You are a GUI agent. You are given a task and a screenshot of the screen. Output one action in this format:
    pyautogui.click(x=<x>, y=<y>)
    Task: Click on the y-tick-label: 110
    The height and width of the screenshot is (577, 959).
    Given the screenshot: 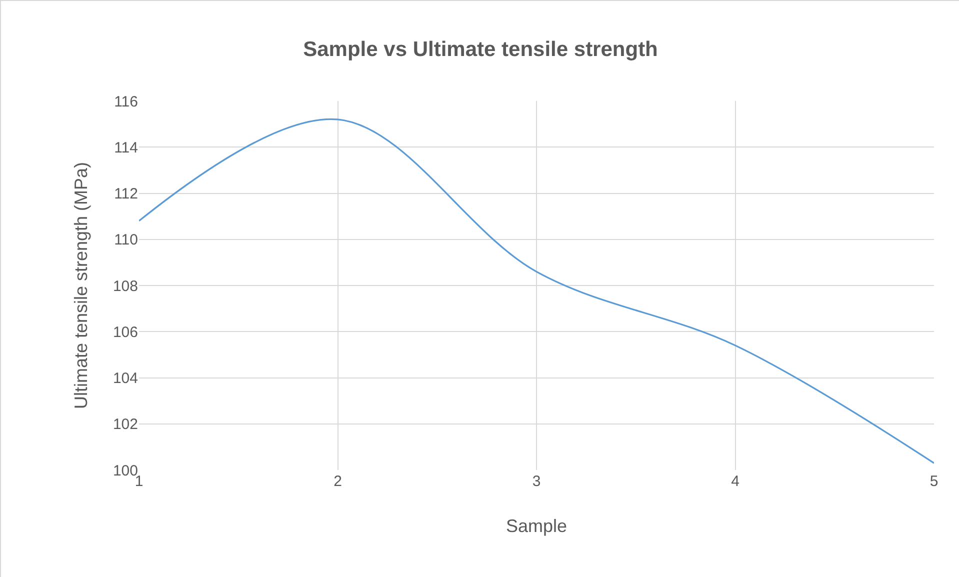 What is the action you would take?
    pyautogui.click(x=126, y=240)
    